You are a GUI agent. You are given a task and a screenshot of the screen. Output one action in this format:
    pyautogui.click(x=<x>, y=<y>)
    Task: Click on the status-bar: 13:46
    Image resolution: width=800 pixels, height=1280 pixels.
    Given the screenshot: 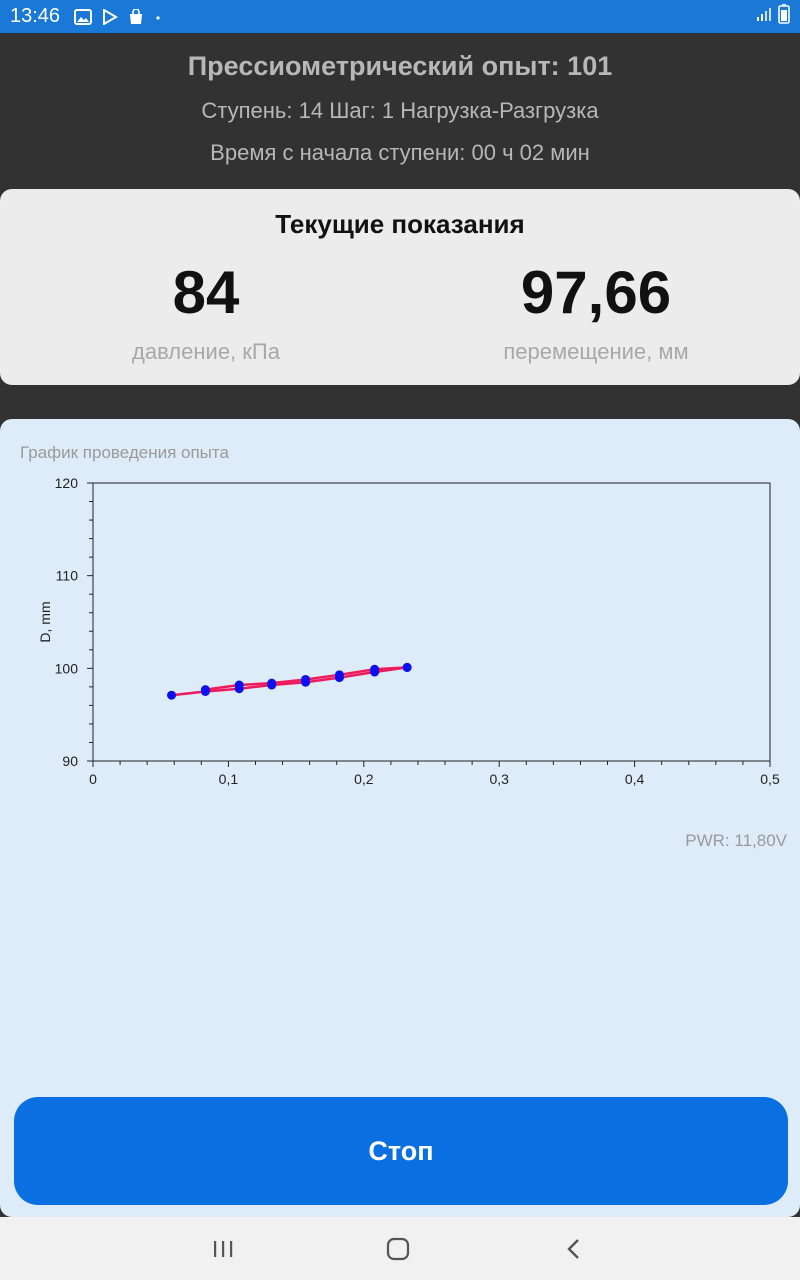 What is the action you would take?
    pyautogui.click(x=400, y=16)
    